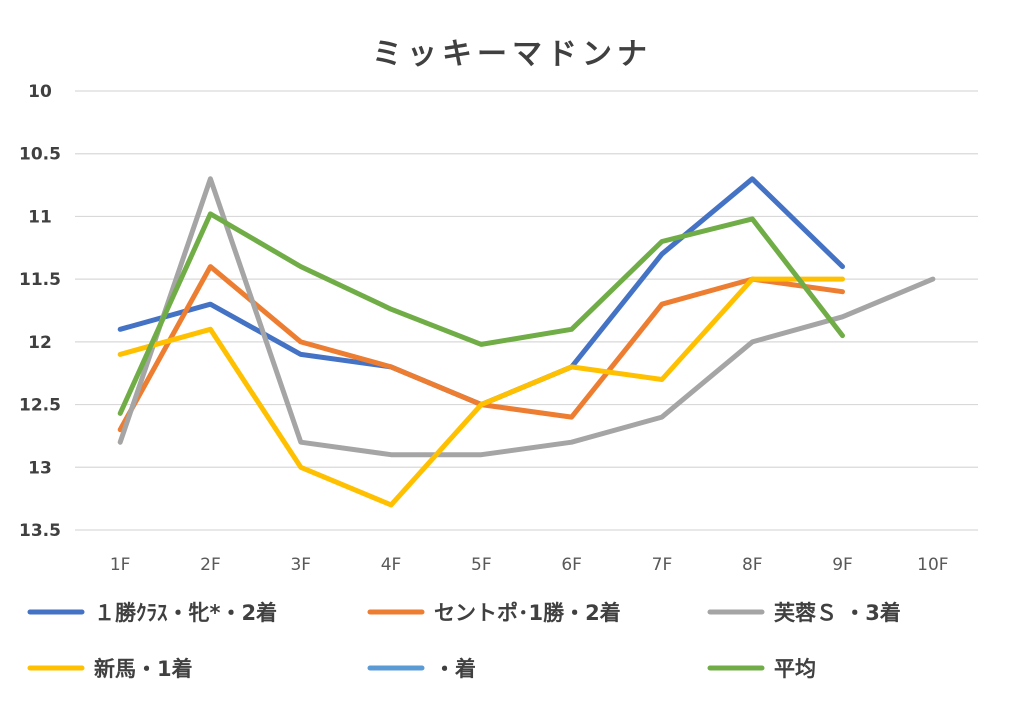 This screenshot has width=1024, height=715. I want to click on x-tick-label: 2F, so click(210, 565).